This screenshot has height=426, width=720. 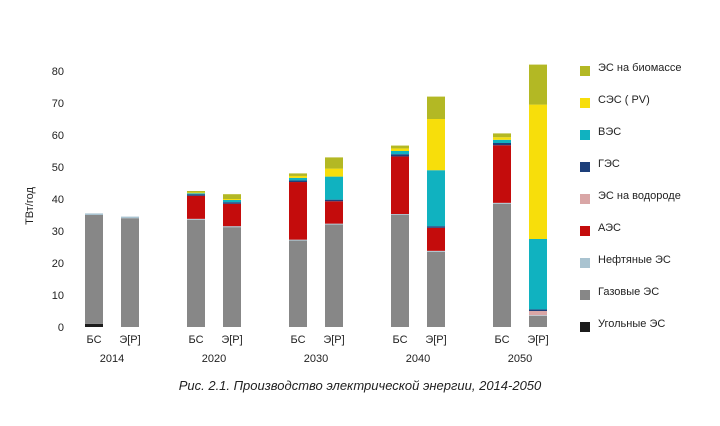 What do you see at coordinates (30, 205) in the screenshot?
I see `y-axis-label: ТВт/год` at bounding box center [30, 205].